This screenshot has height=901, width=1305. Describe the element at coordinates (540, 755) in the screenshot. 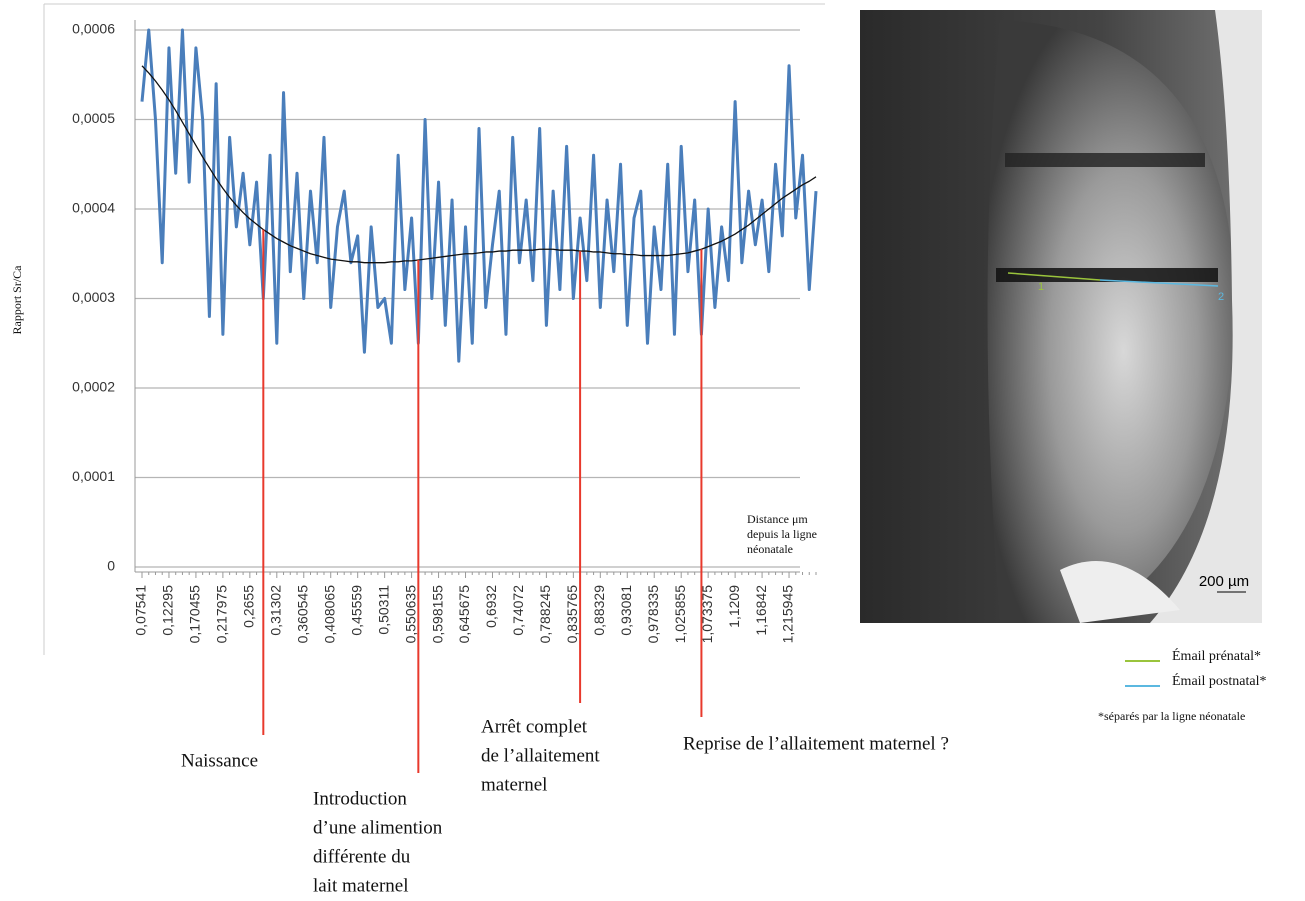

I see `annotation-text: de l’allaitement` at that location.